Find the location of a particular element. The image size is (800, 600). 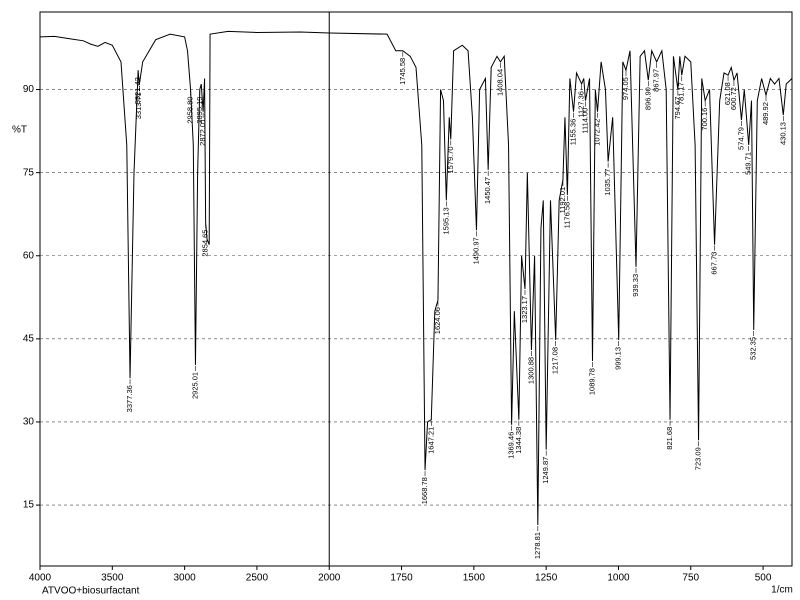

peak-label: 1344.38 is located at coordinates (518, 440).